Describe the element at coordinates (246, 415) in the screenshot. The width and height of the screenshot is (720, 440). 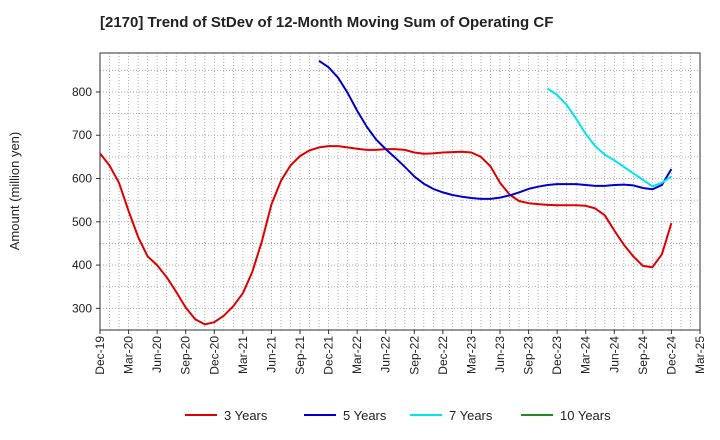
I see `legend-label: 3 Years` at that location.